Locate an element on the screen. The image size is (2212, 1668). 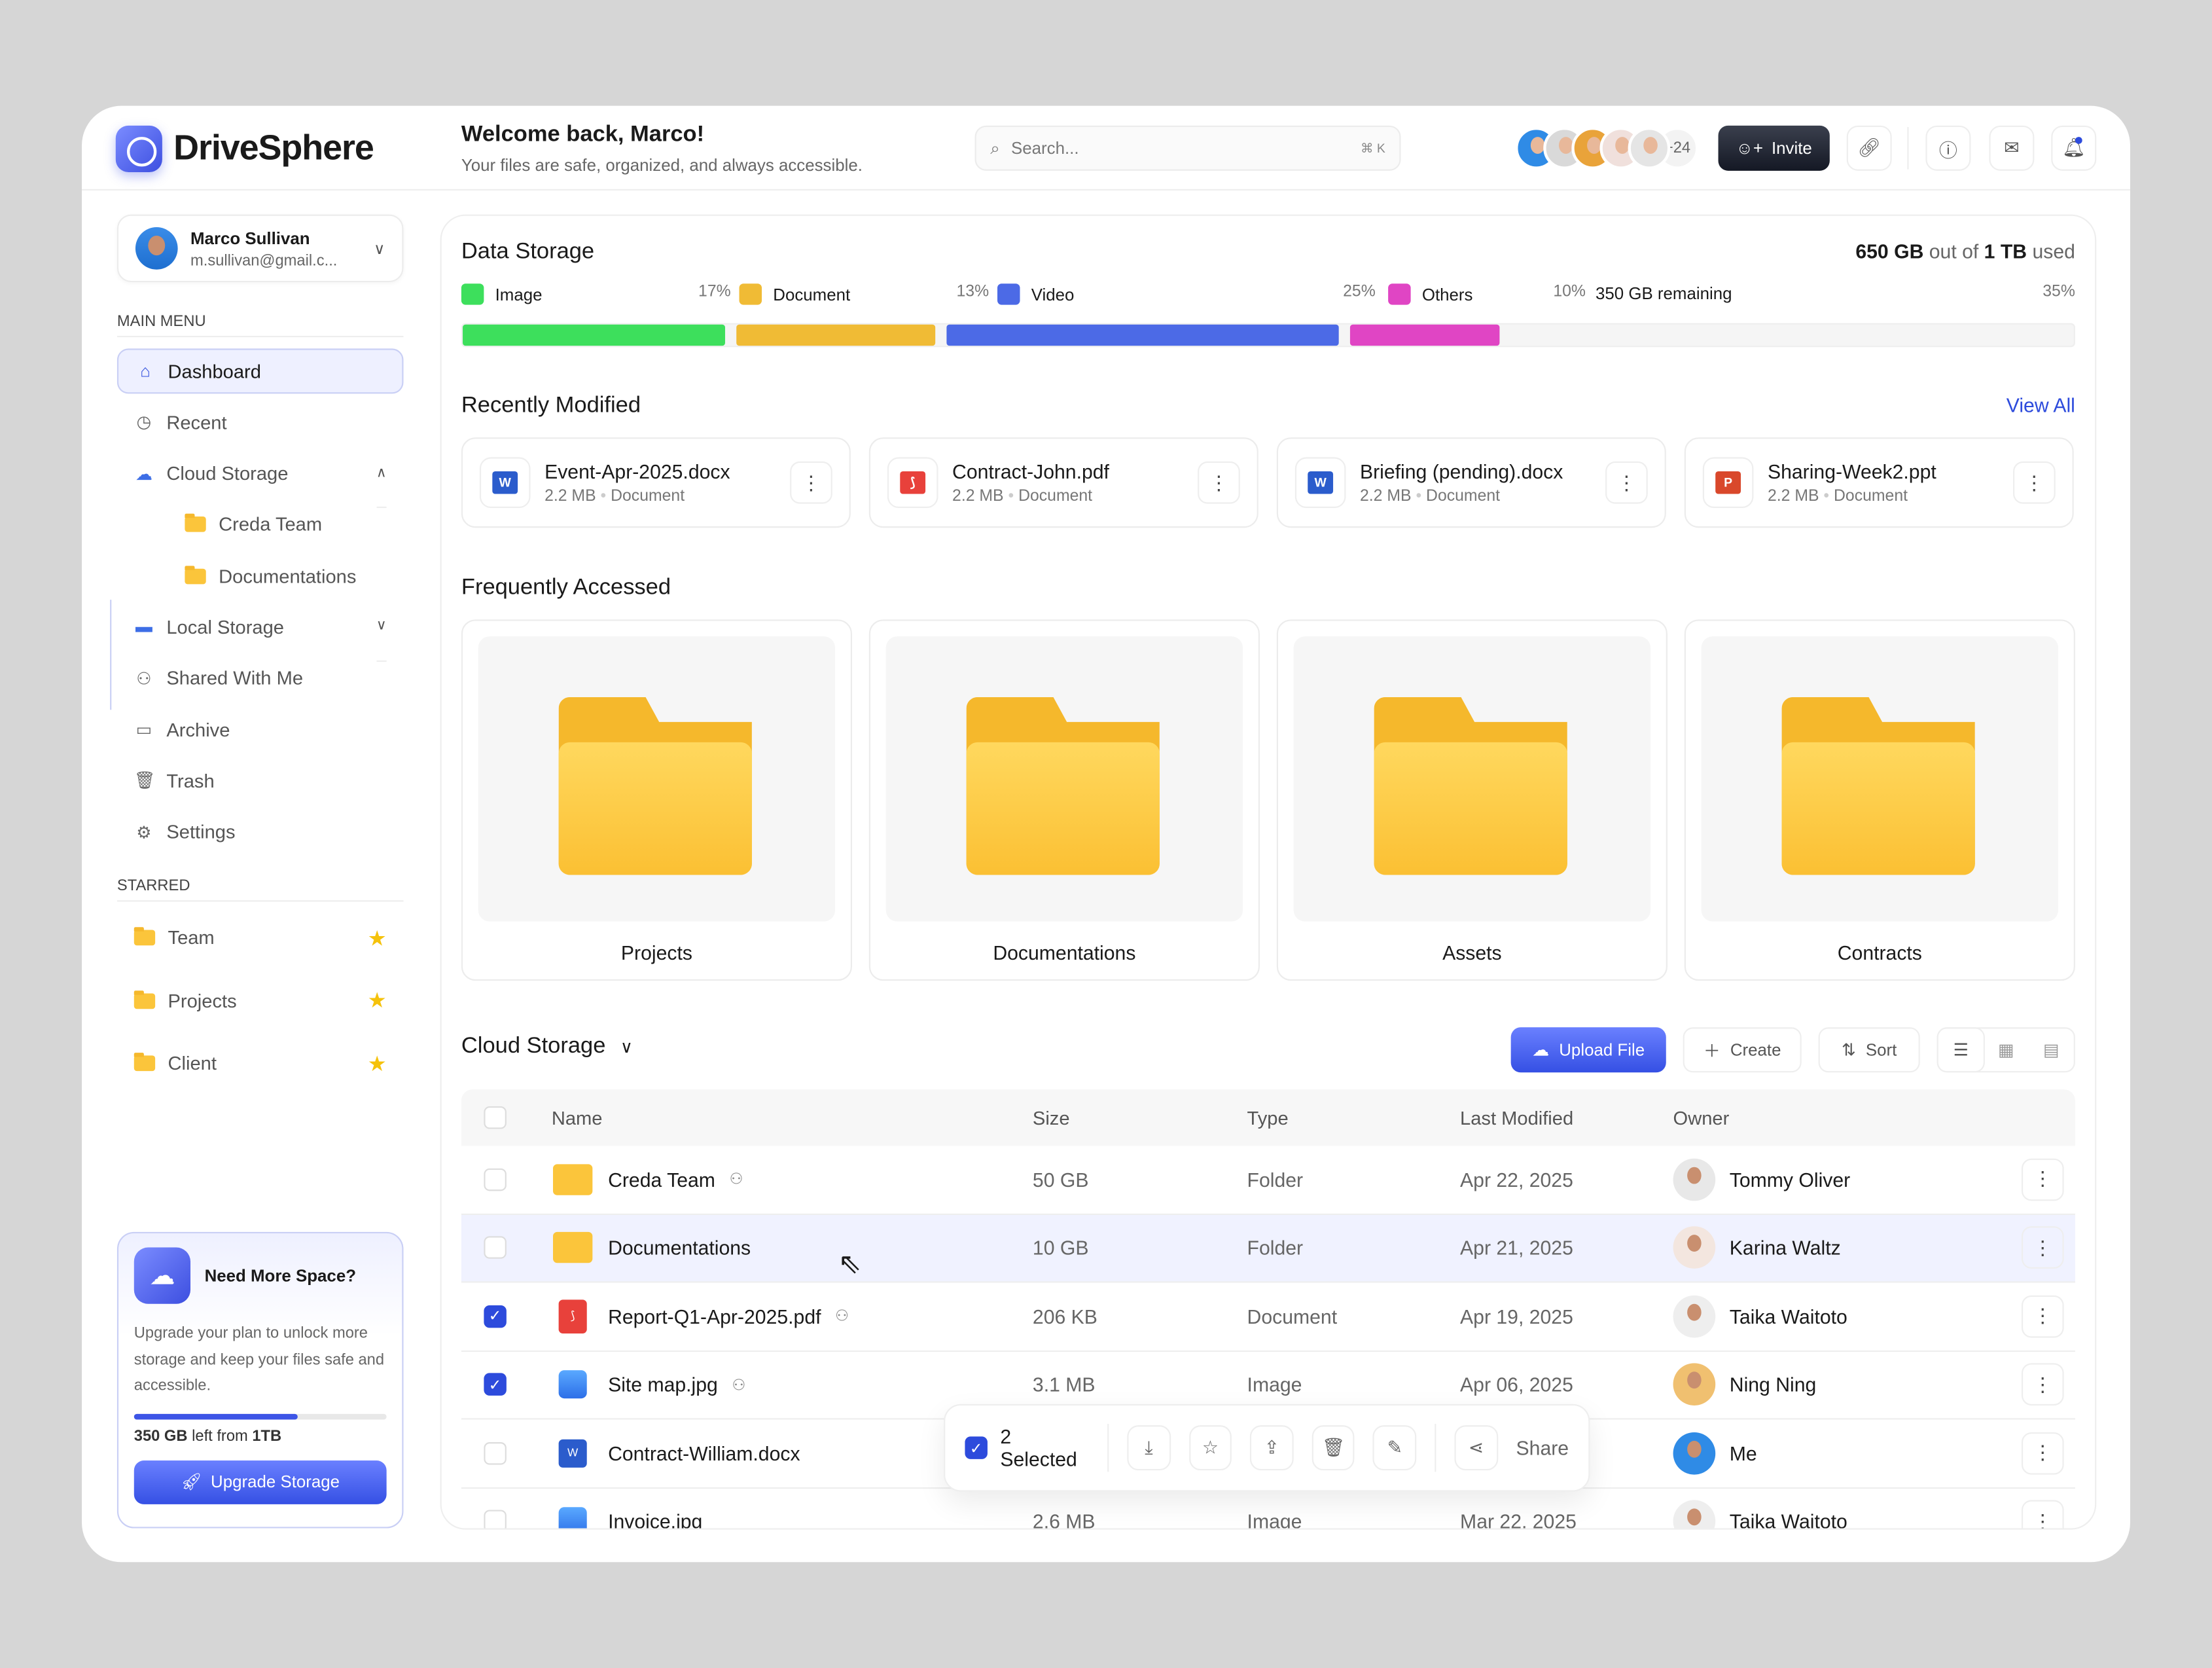
starred-item-projects: Projects ★ is located at coordinates (260, 1000).